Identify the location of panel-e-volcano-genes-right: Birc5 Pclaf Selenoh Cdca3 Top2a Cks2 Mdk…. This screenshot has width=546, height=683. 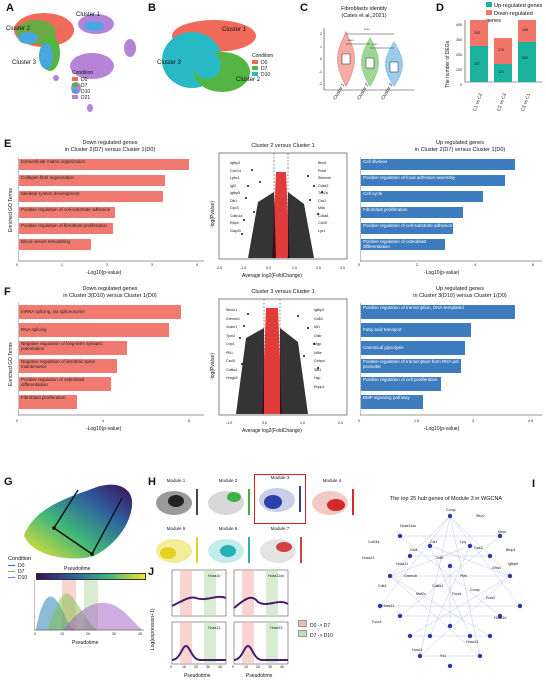
(325, 197).